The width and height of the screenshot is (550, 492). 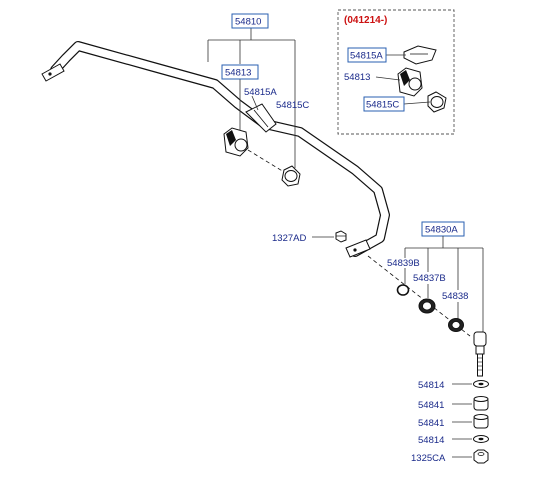 What do you see at coordinates (266, 161) in the screenshot?
I see `centerline-dashed` at bounding box center [266, 161].